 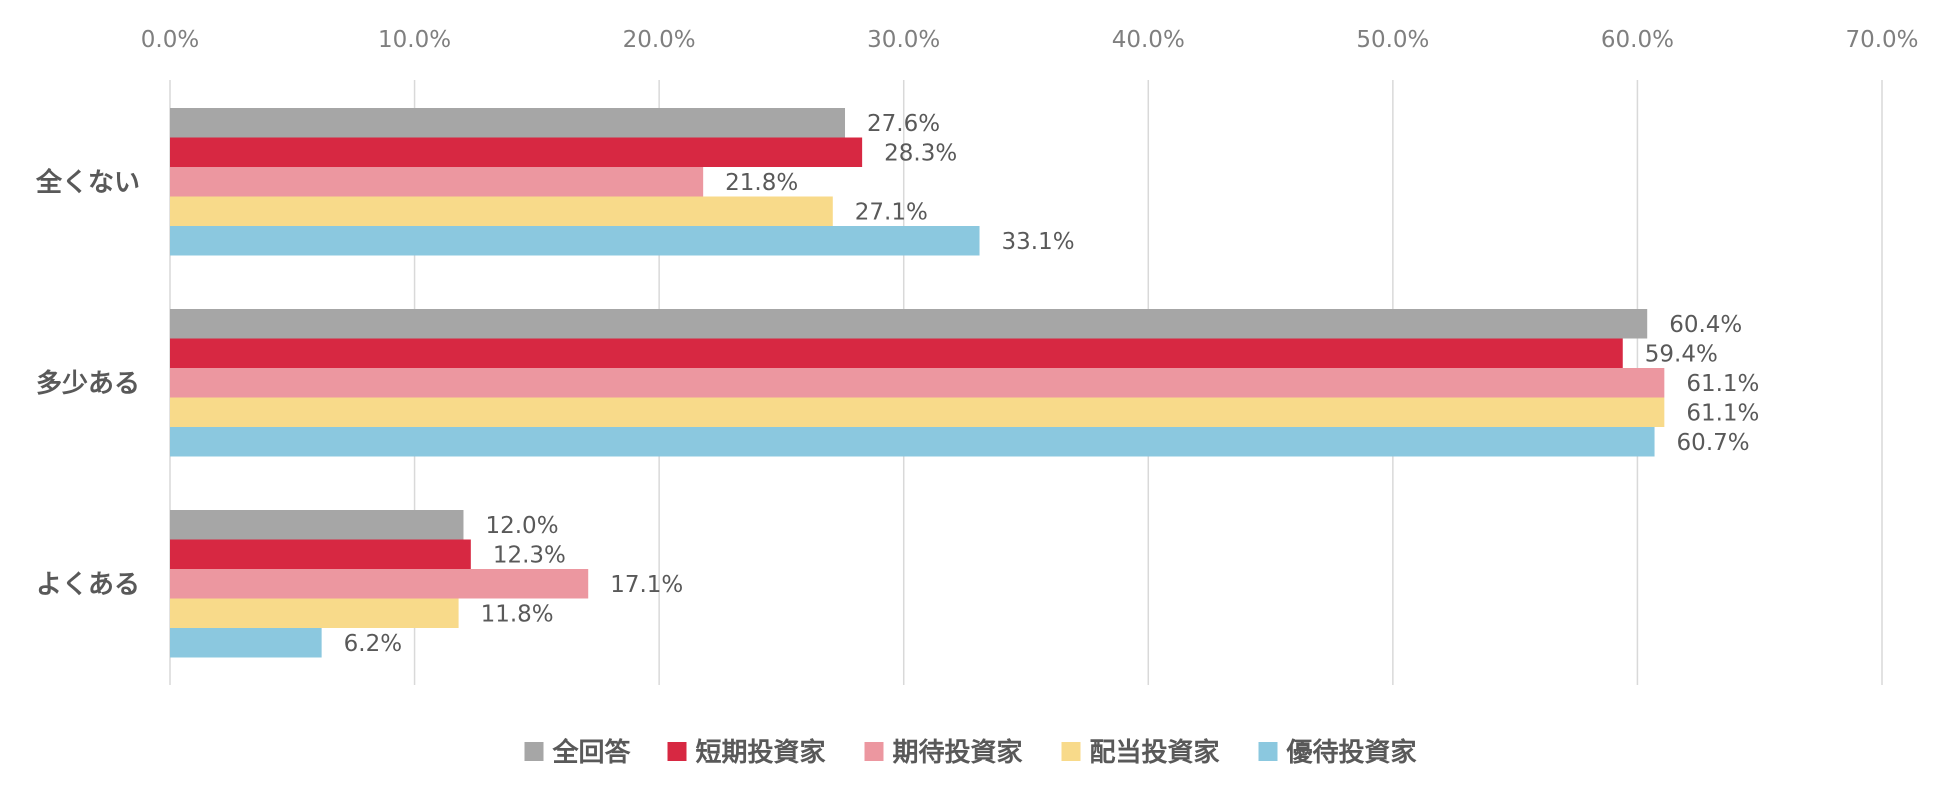 What do you see at coordinates (646, 585) in the screenshot?
I see `data-label: 17.1%` at bounding box center [646, 585].